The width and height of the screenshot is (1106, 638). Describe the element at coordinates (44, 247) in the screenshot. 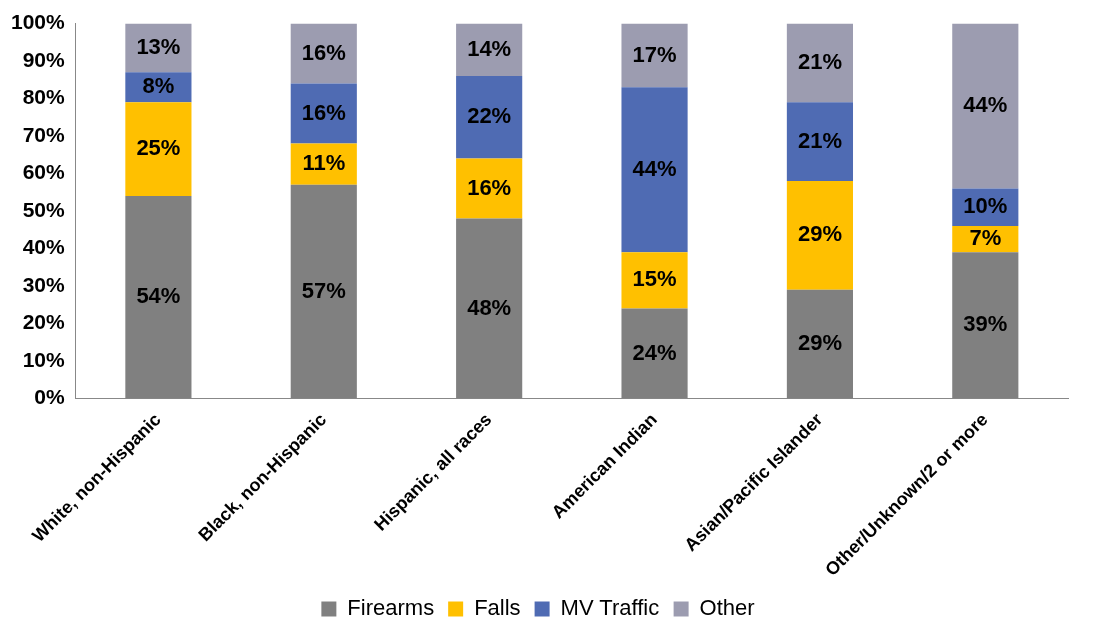

I see `y-tick-label: 40%` at that location.